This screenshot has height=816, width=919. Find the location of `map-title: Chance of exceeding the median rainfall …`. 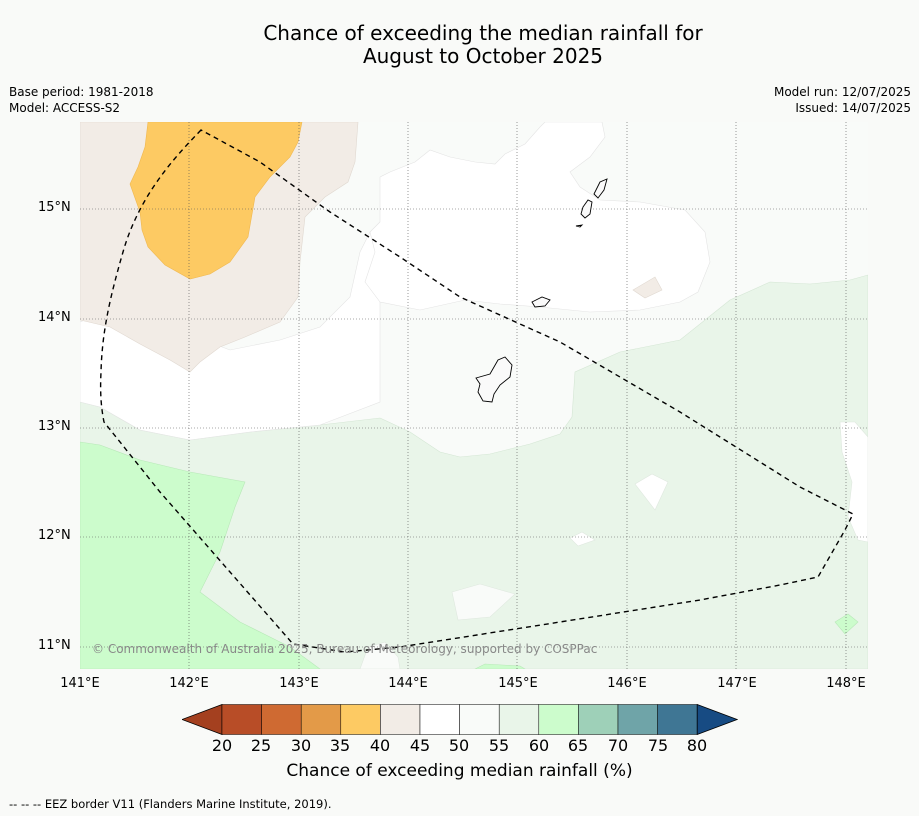

map-title: Chance of exceeding the median rainfall … is located at coordinates (459, 45).